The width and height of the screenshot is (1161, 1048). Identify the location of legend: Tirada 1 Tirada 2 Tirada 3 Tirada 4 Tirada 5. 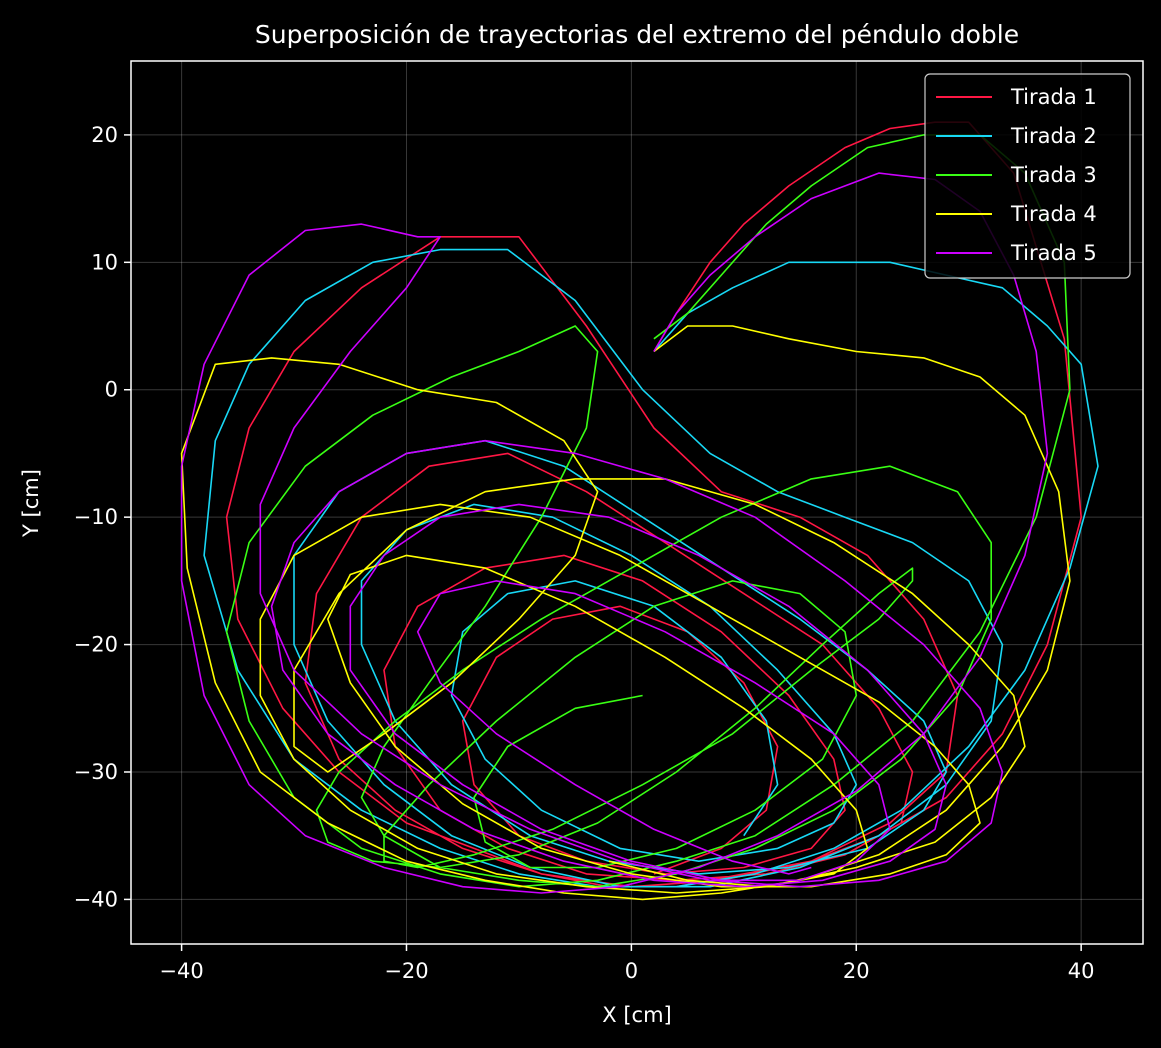
(1027, 176).